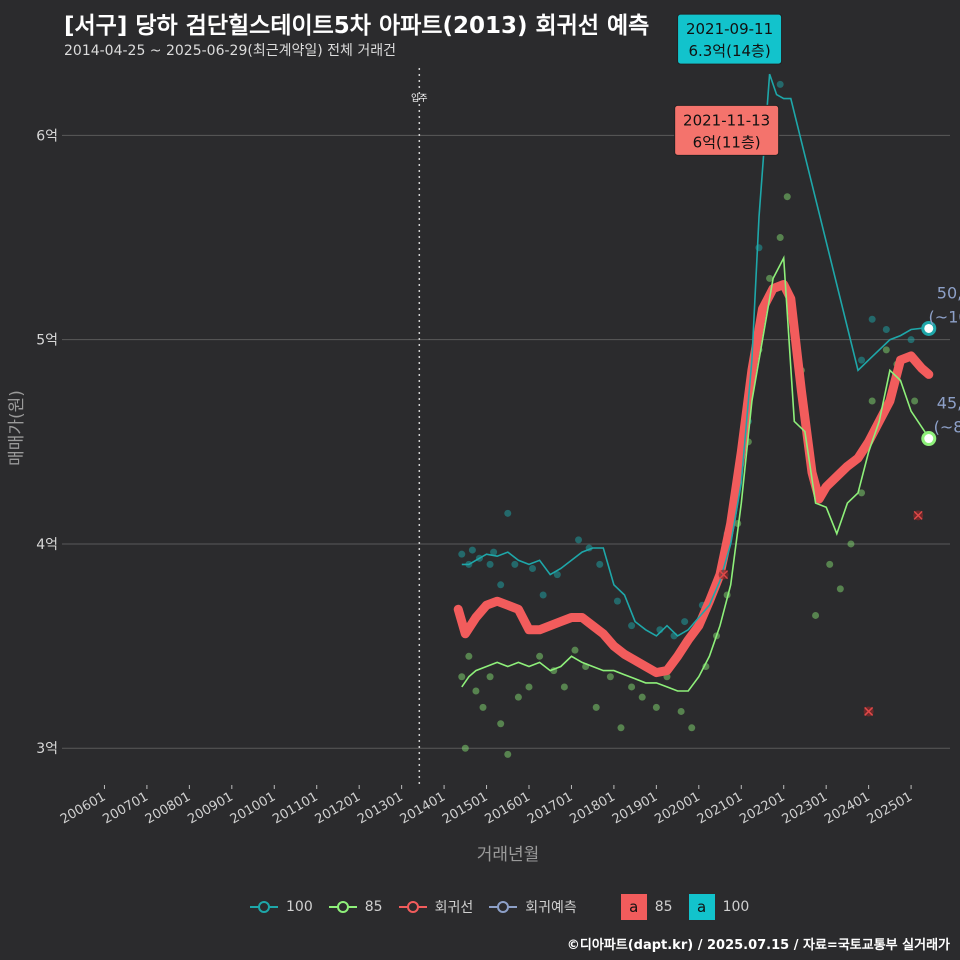  I want to click on x-axis-label: 거래년월, so click(508, 855).